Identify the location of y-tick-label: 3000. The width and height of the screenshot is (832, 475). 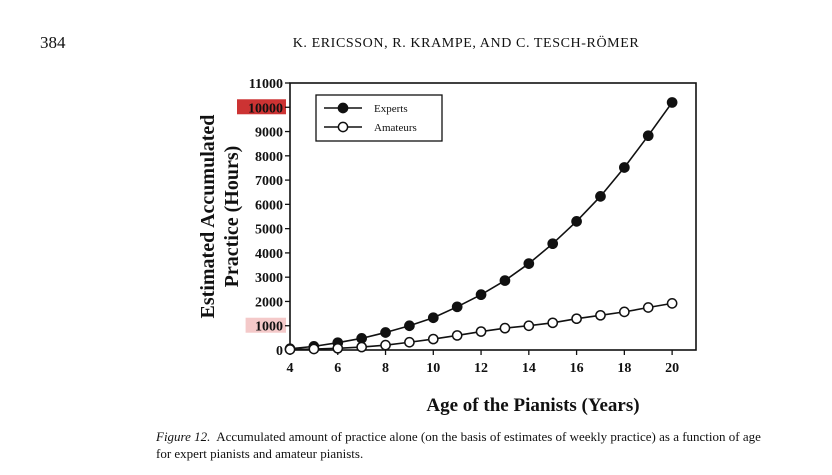
(269, 278).